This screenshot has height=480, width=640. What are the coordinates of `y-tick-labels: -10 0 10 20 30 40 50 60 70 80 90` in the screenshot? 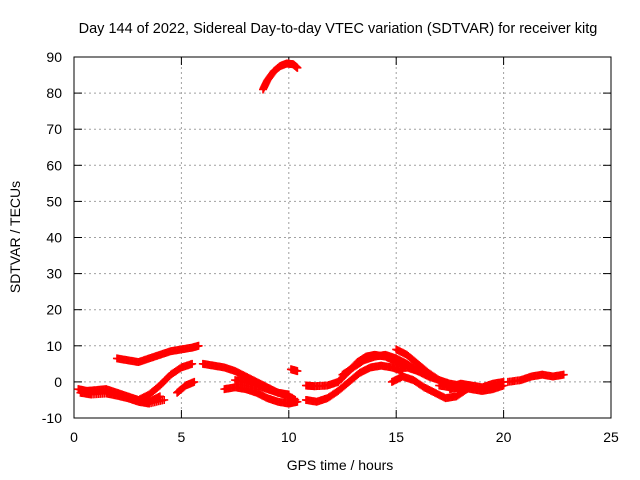 It's located at (52, 237).